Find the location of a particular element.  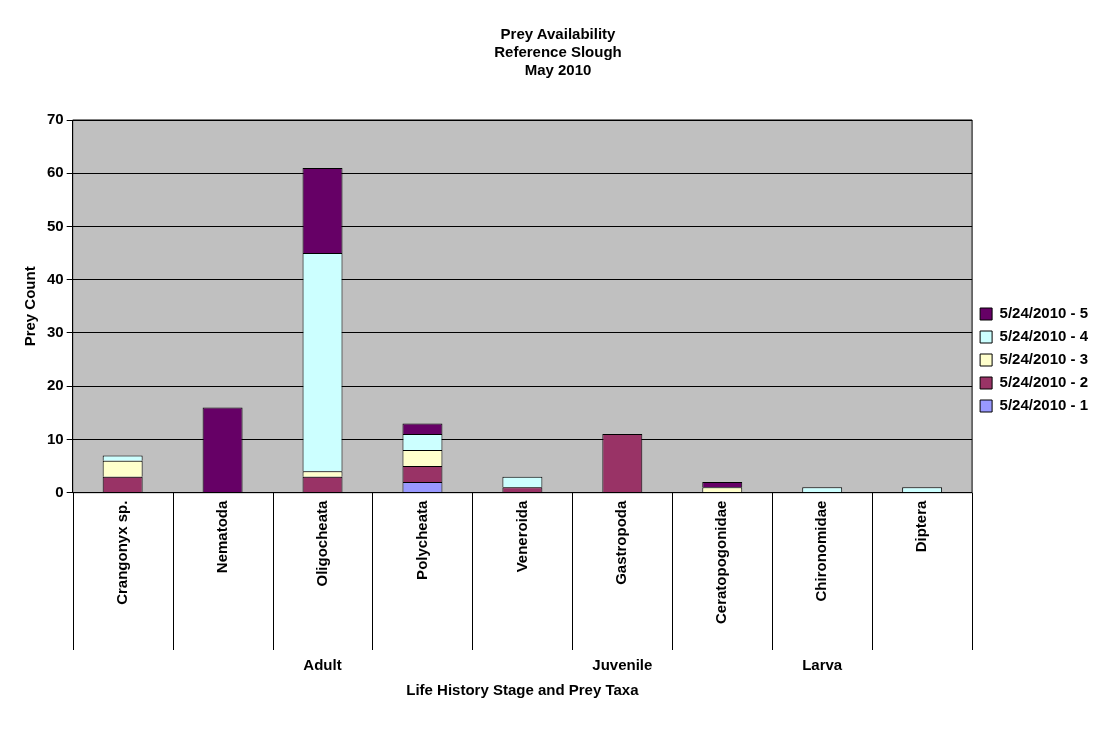

y-axis-title: Prey Count is located at coordinates (30, 306).